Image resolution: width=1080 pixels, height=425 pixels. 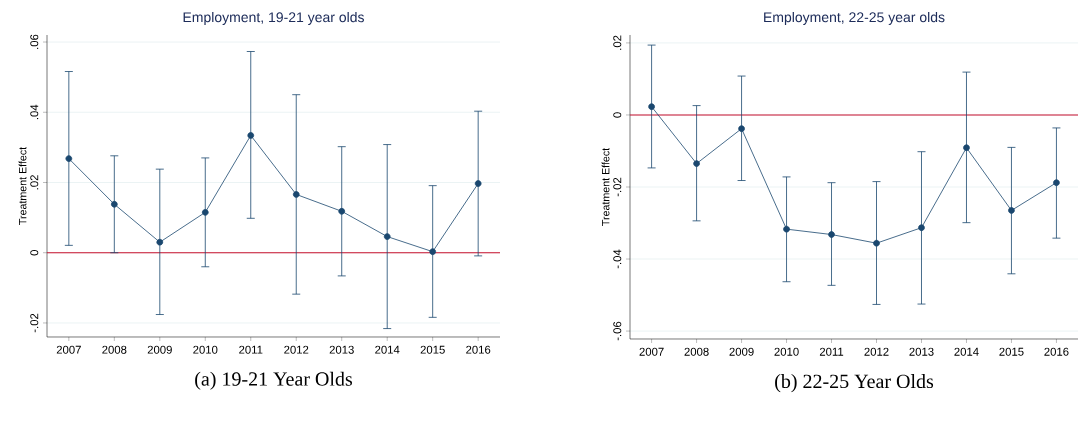 I want to click on y-tick-label: -.06, so click(x=617, y=331).